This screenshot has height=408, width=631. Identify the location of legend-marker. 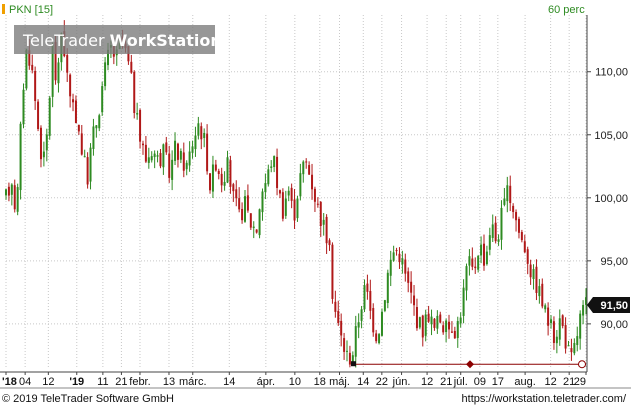
(3, 9).